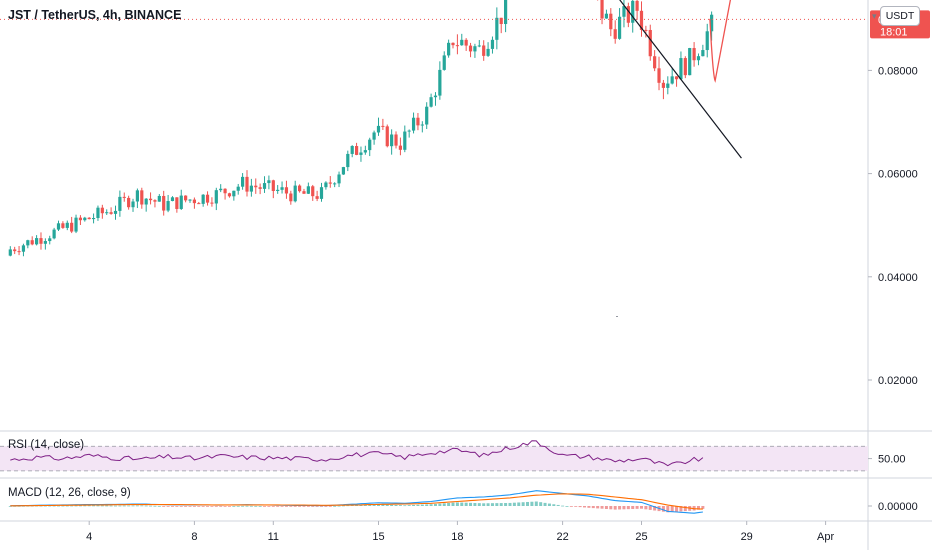 The image size is (932, 555). I want to click on chevron-down-icon: ▾, so click(874, 16).